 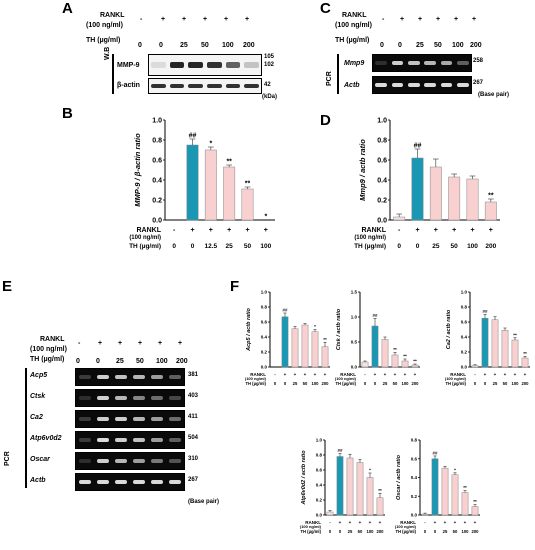 What do you see at coordinates (48, 349) in the screenshot?
I see `rankl-dose-e: (100 ng/ml)` at bounding box center [48, 349].